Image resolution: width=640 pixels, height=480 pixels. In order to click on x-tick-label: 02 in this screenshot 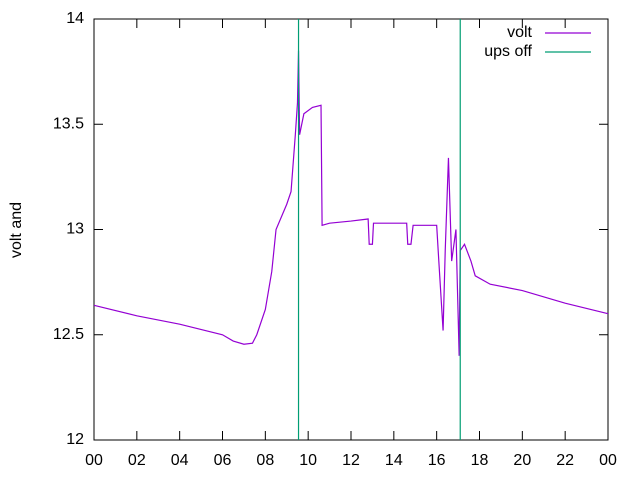, I will do `click(137, 460)`.